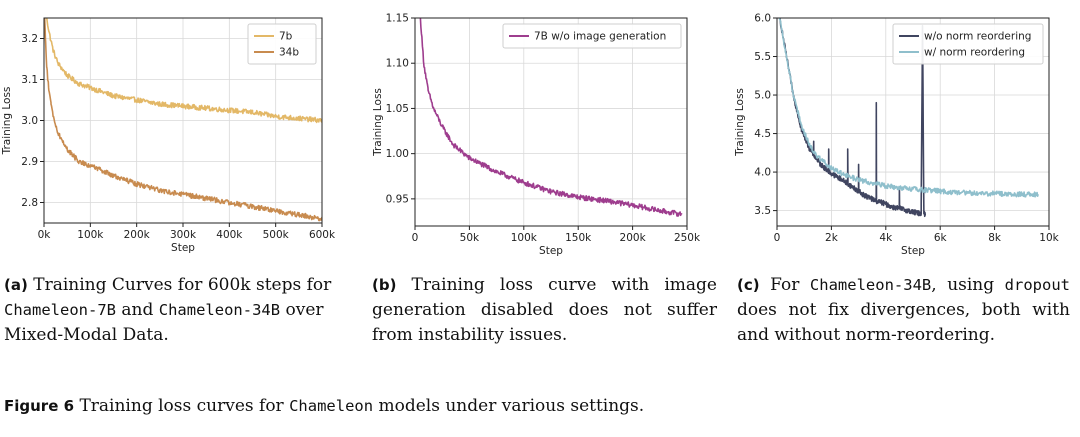  Describe the element at coordinates (968, 285) in the screenshot. I see `caption-c-text-2: , using` at that location.